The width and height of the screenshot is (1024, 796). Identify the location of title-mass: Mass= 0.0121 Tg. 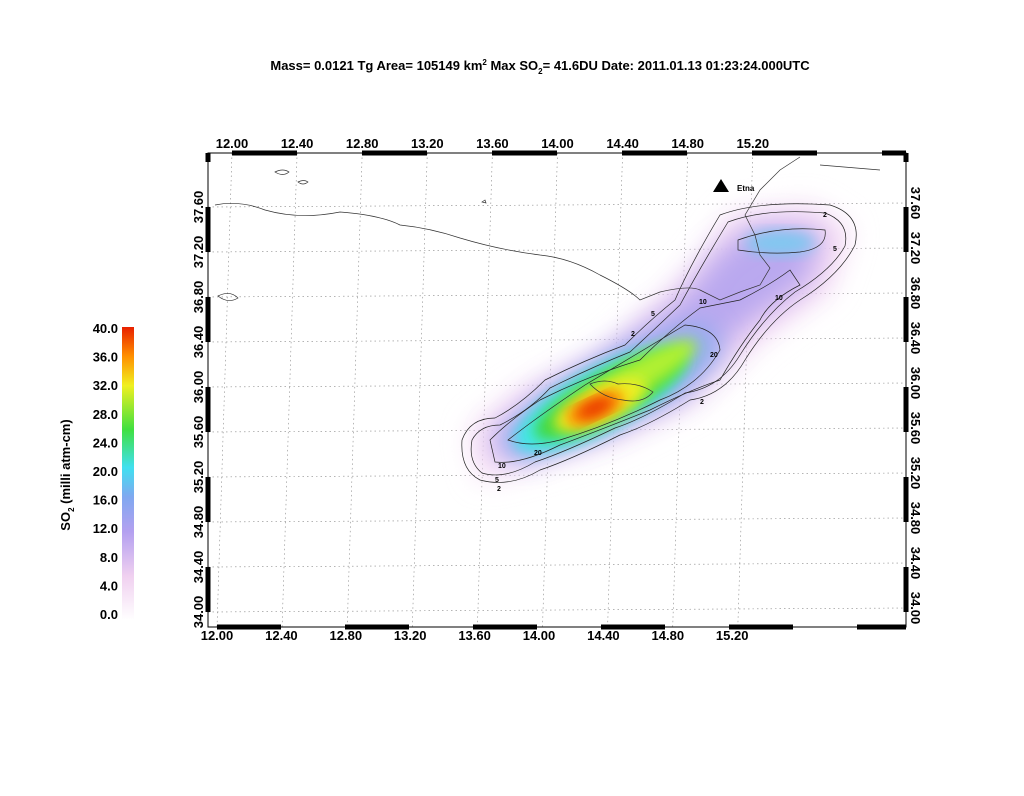
(321, 65).